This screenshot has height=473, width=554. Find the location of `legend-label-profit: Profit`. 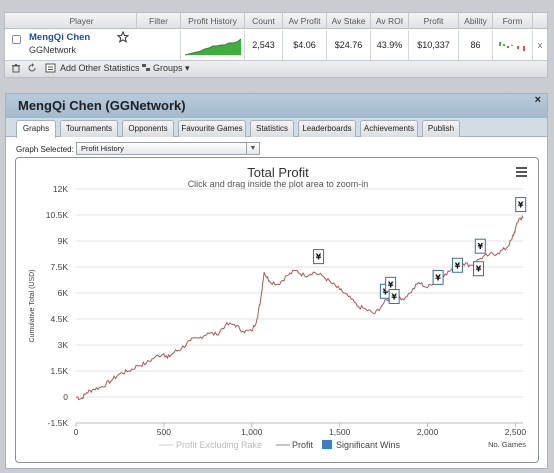

legend-label-profit: Profit is located at coordinates (303, 445).